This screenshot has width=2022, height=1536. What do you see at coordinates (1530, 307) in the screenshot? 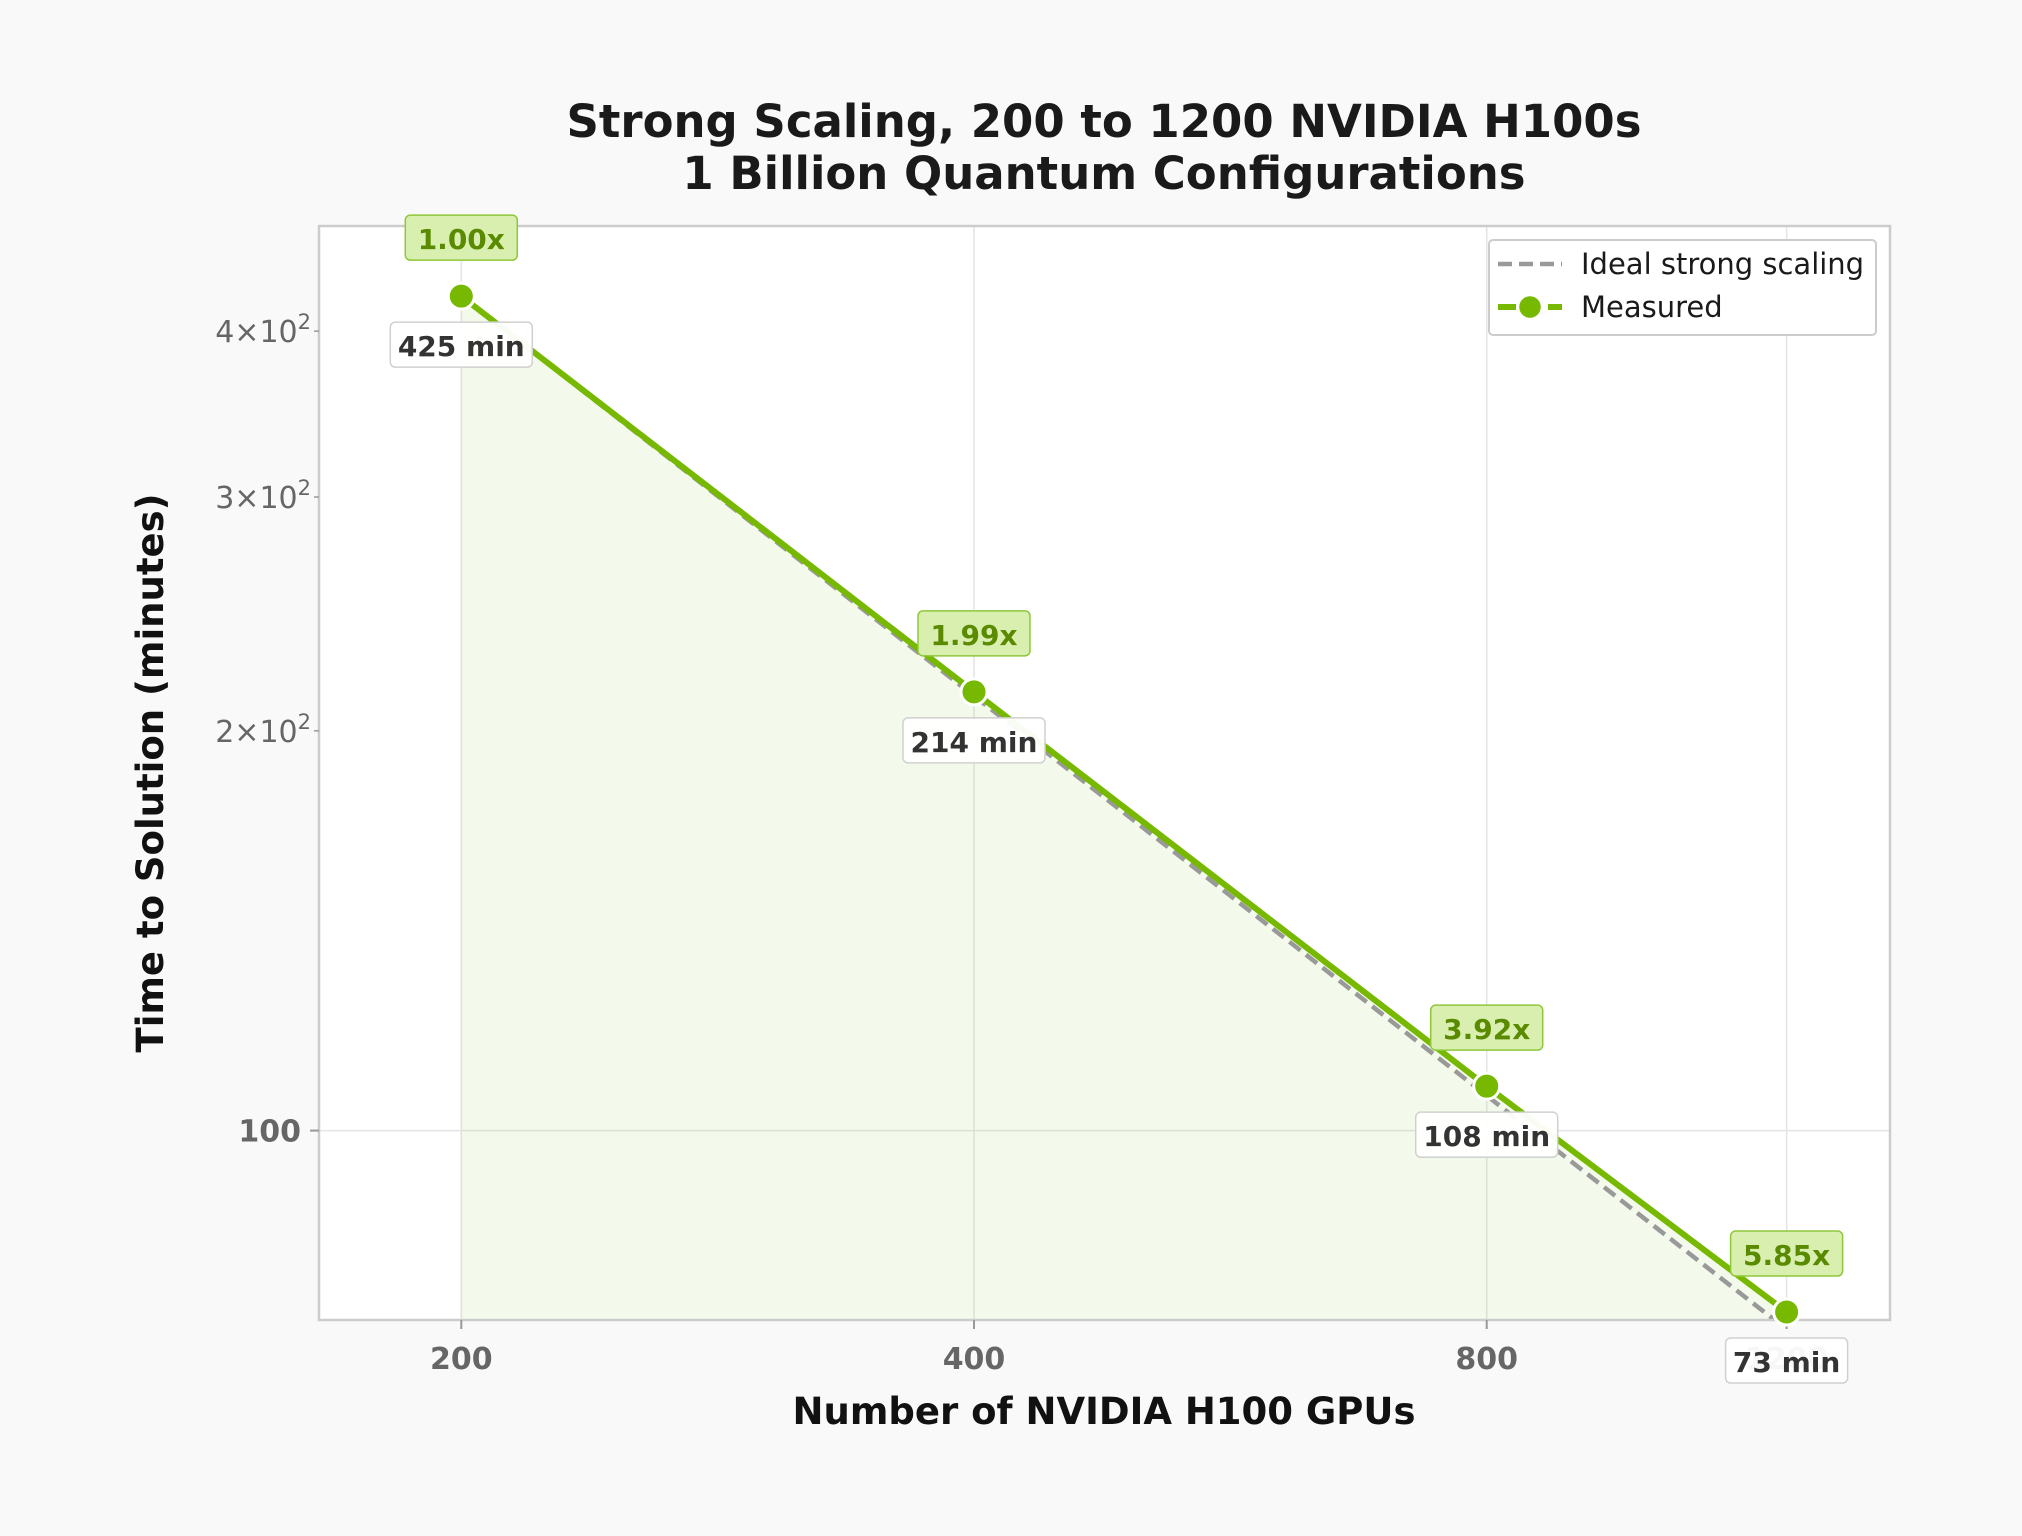
I see `legend-measured-marker` at bounding box center [1530, 307].